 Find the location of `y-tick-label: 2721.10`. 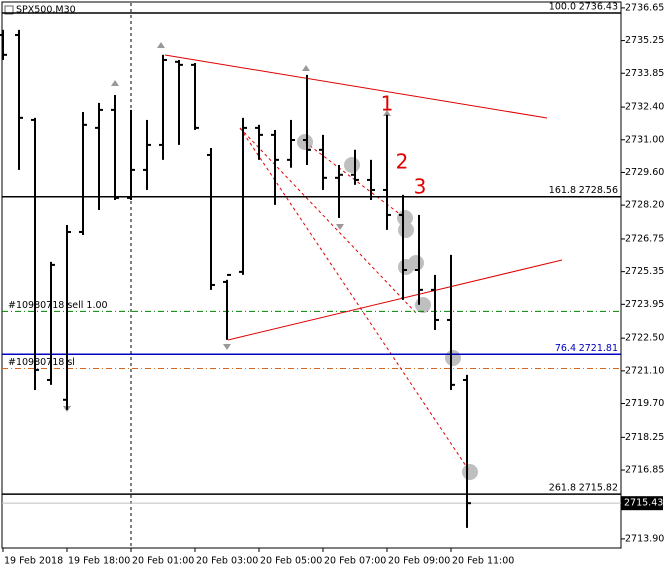

y-tick-label: 2721.10 is located at coordinates (644, 370).